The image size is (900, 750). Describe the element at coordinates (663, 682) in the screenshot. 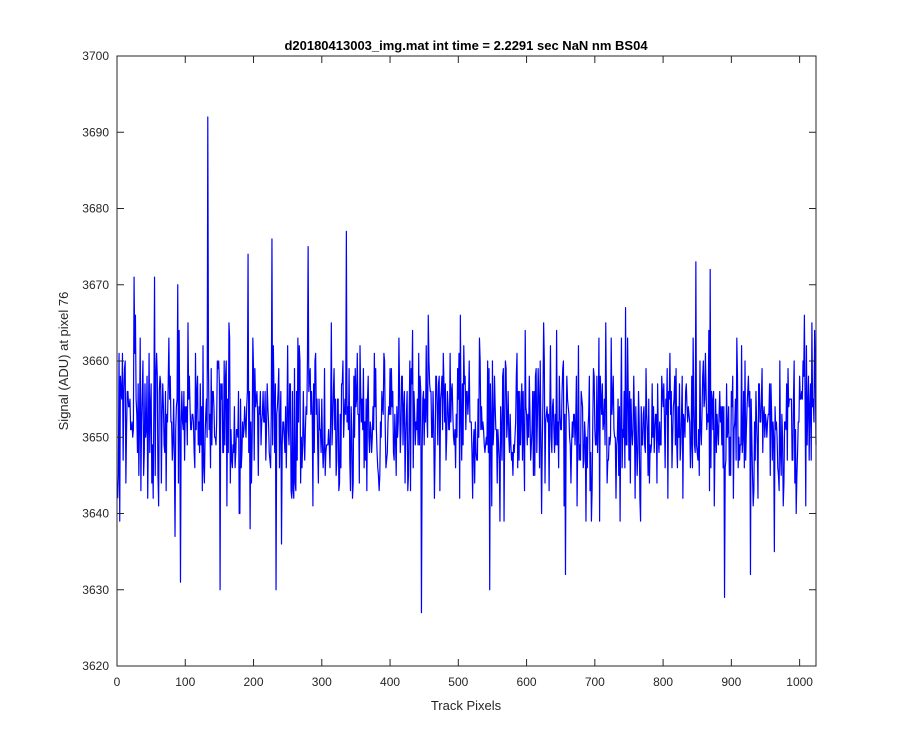

I see `x-tick-label: 800` at that location.